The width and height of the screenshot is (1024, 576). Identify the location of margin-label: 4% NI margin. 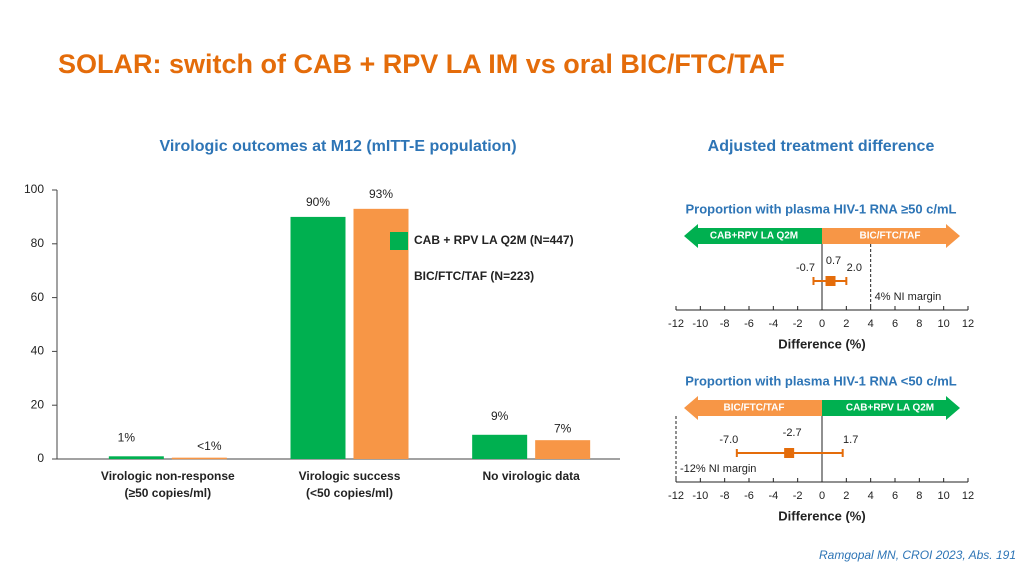
(908, 297).